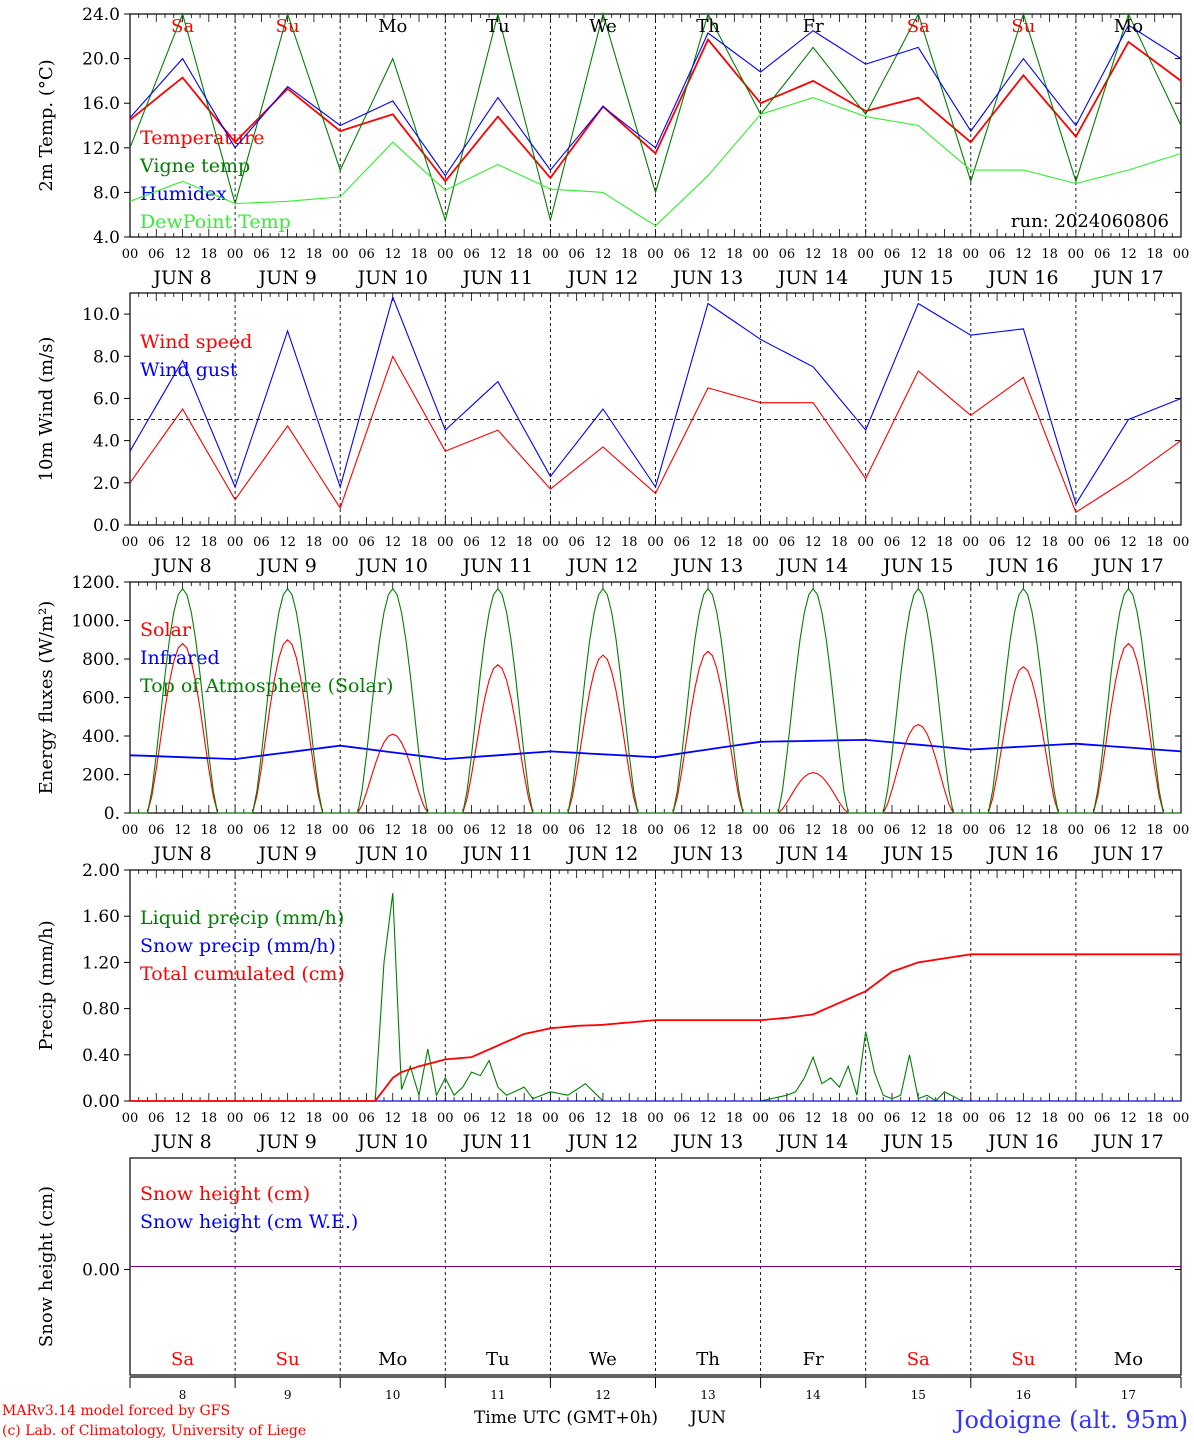 The image size is (1194, 1440). Describe the element at coordinates (288, 1359) in the screenshot. I see `bottom-weekday-label: Su` at that location.